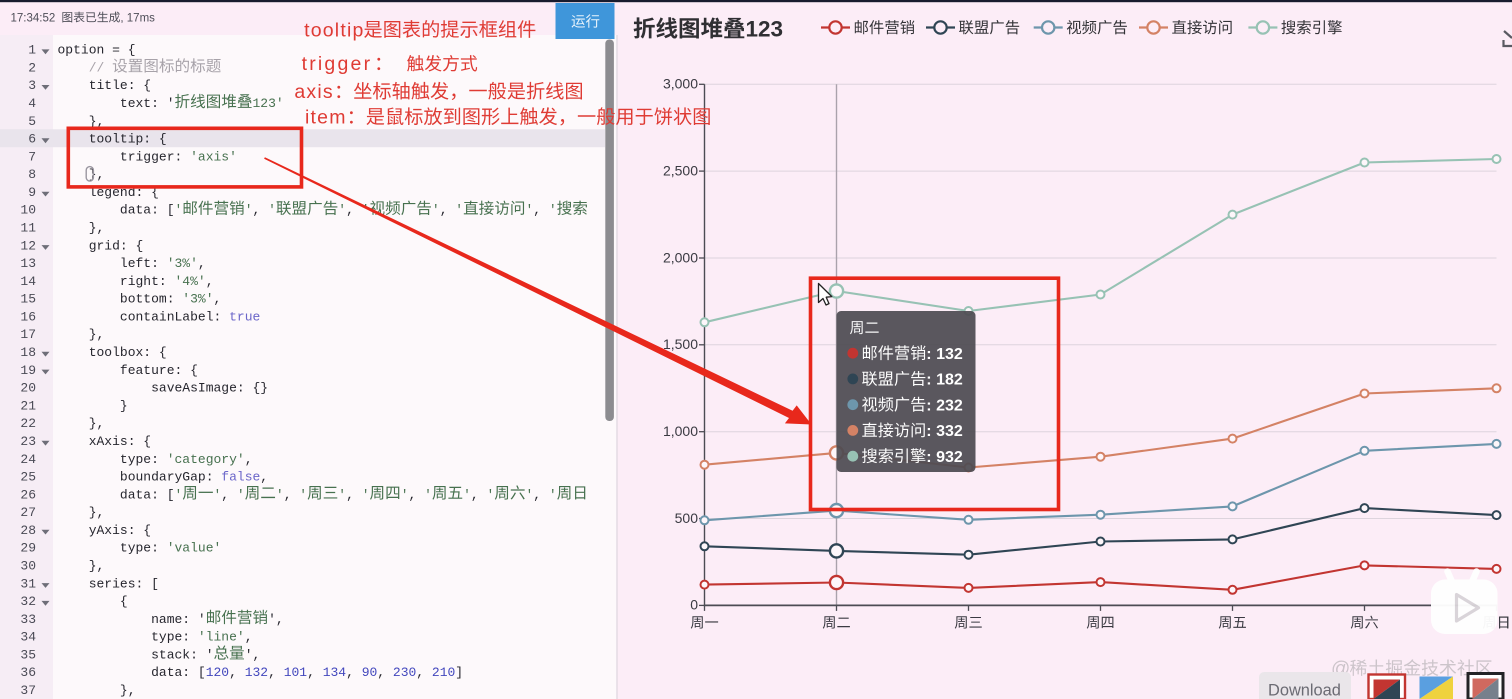 This screenshot has width=1512, height=699. I want to click on svg-text: 6, so click(32, 139).